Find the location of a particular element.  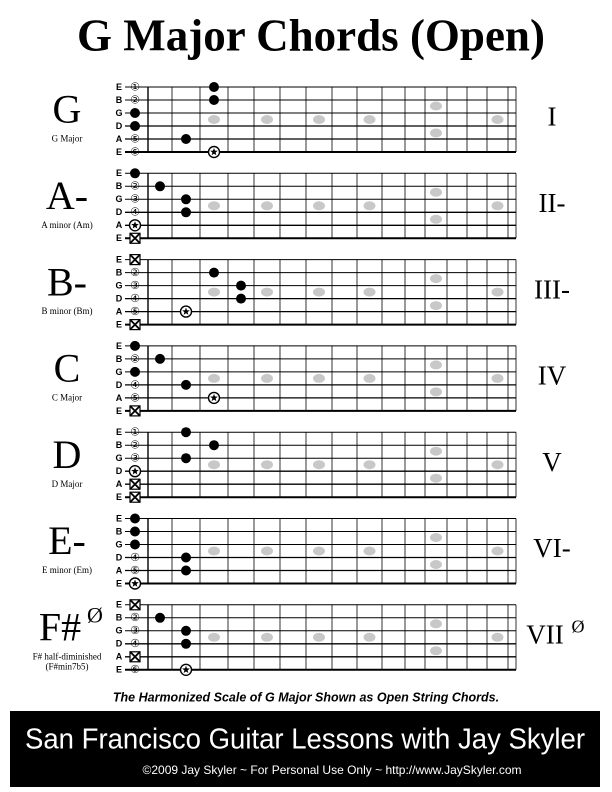

footer-bar is located at coordinates (305, 749).